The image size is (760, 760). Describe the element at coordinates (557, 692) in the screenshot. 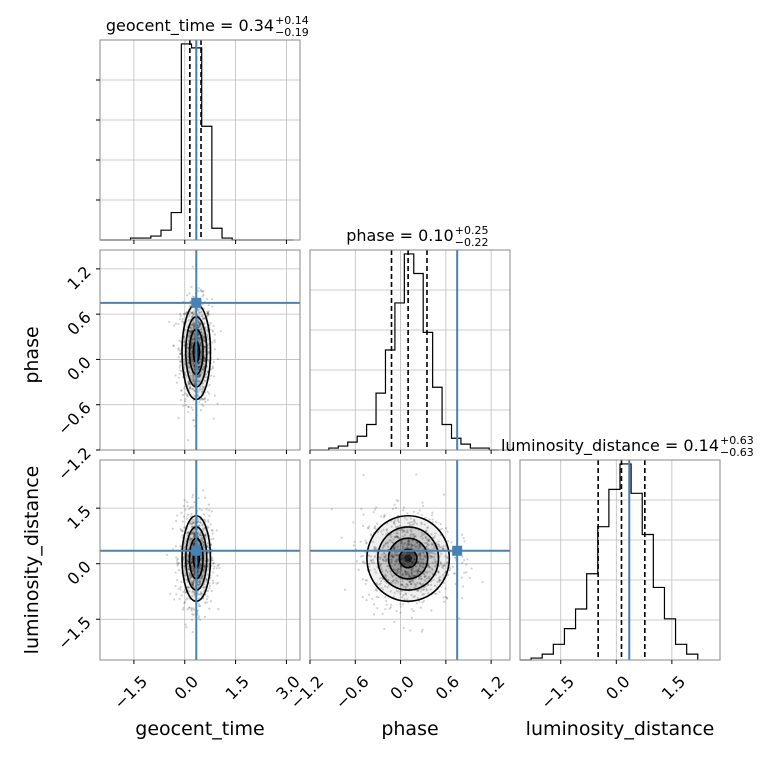

I see `xtick-label-luminosity_distance-0: −1.5` at that location.